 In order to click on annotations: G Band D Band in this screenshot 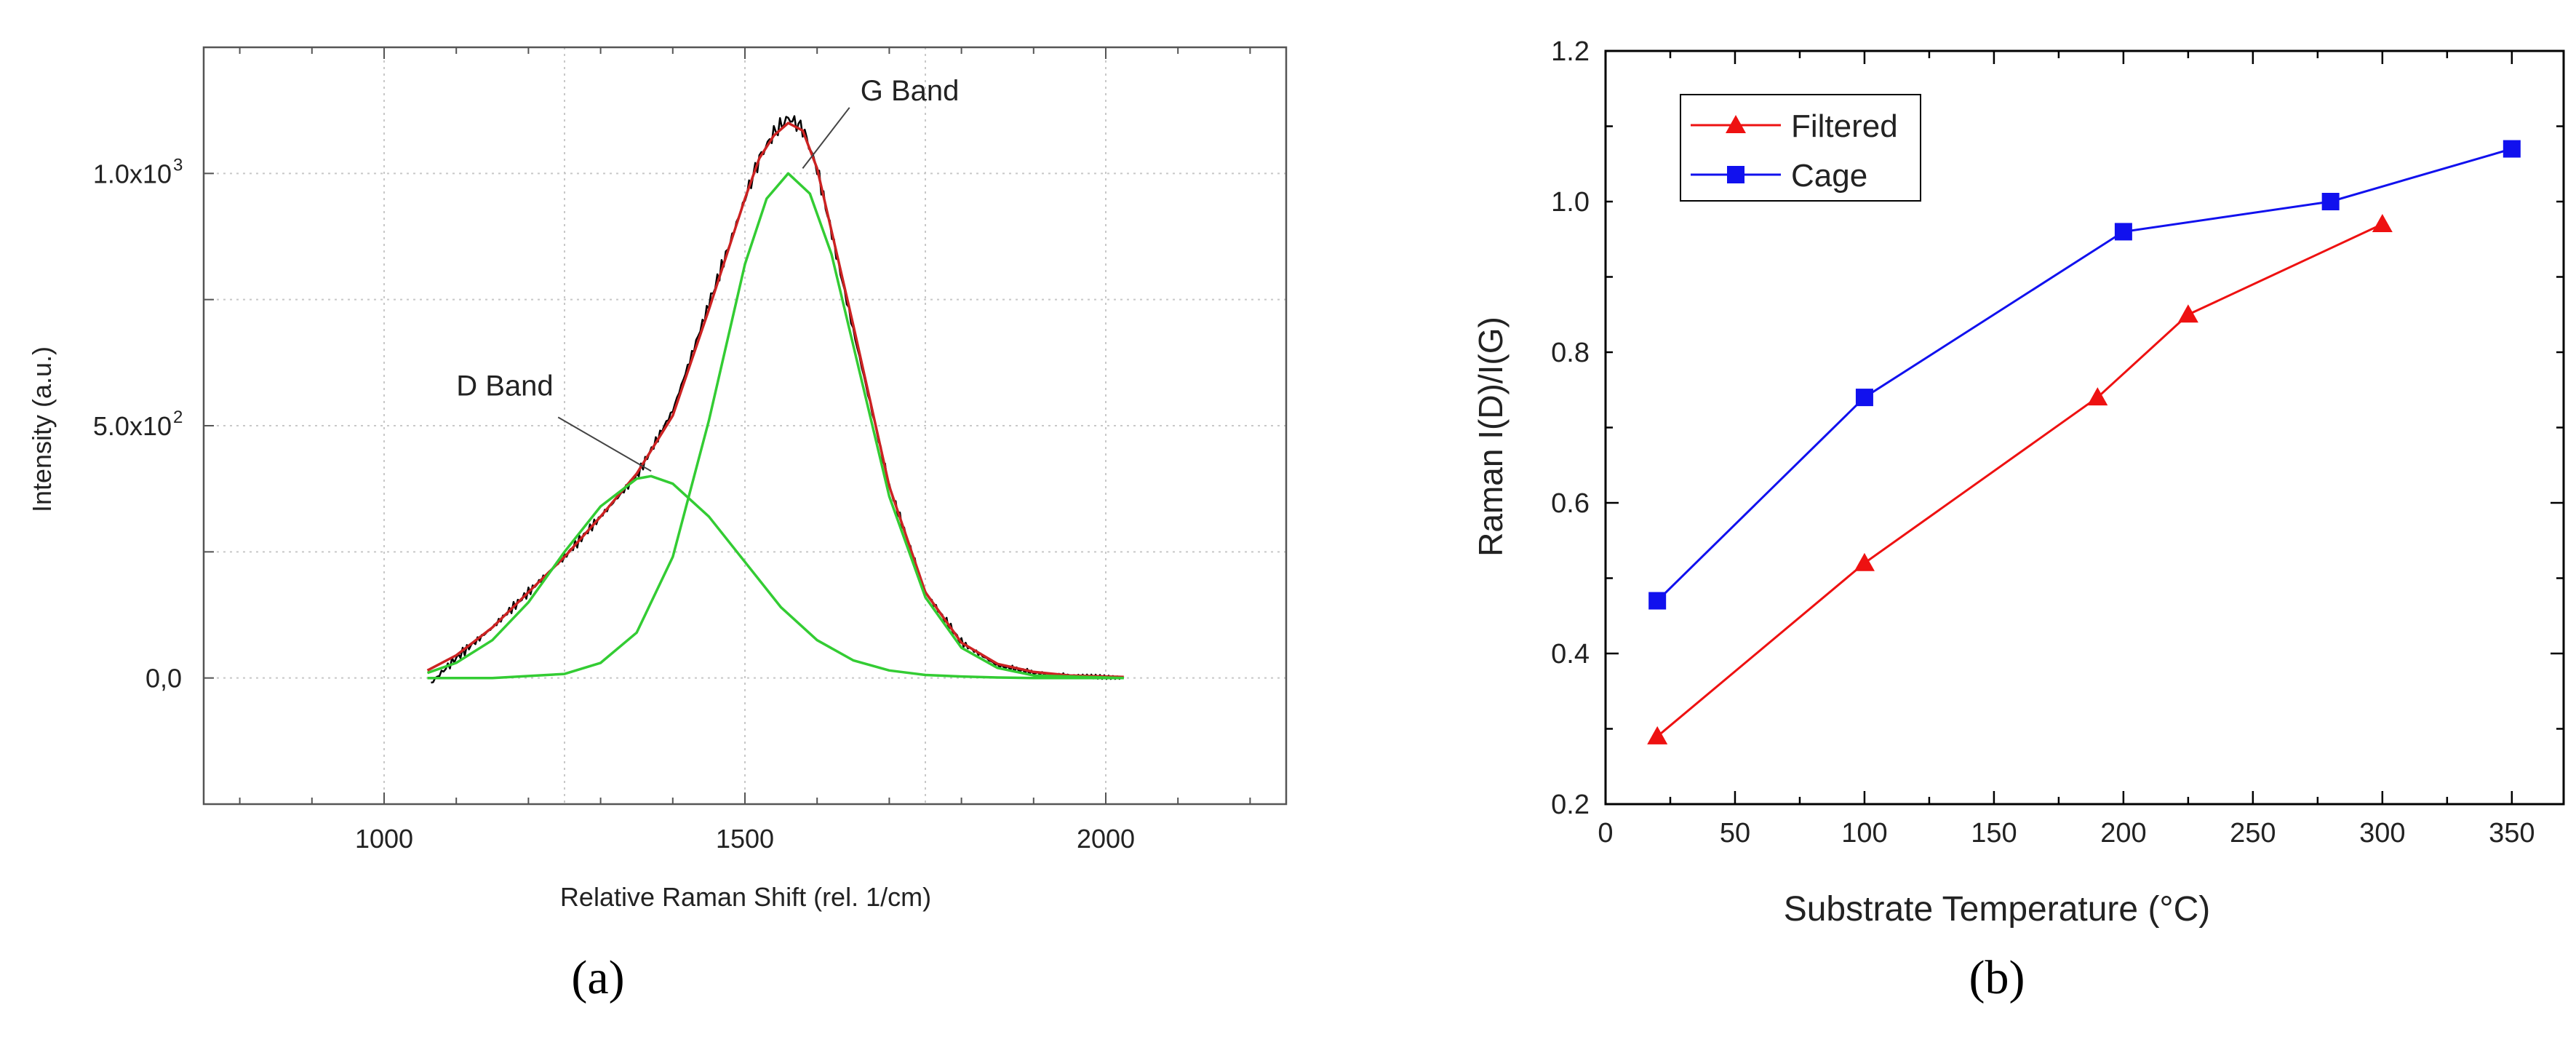, I will do `click(707, 273)`.